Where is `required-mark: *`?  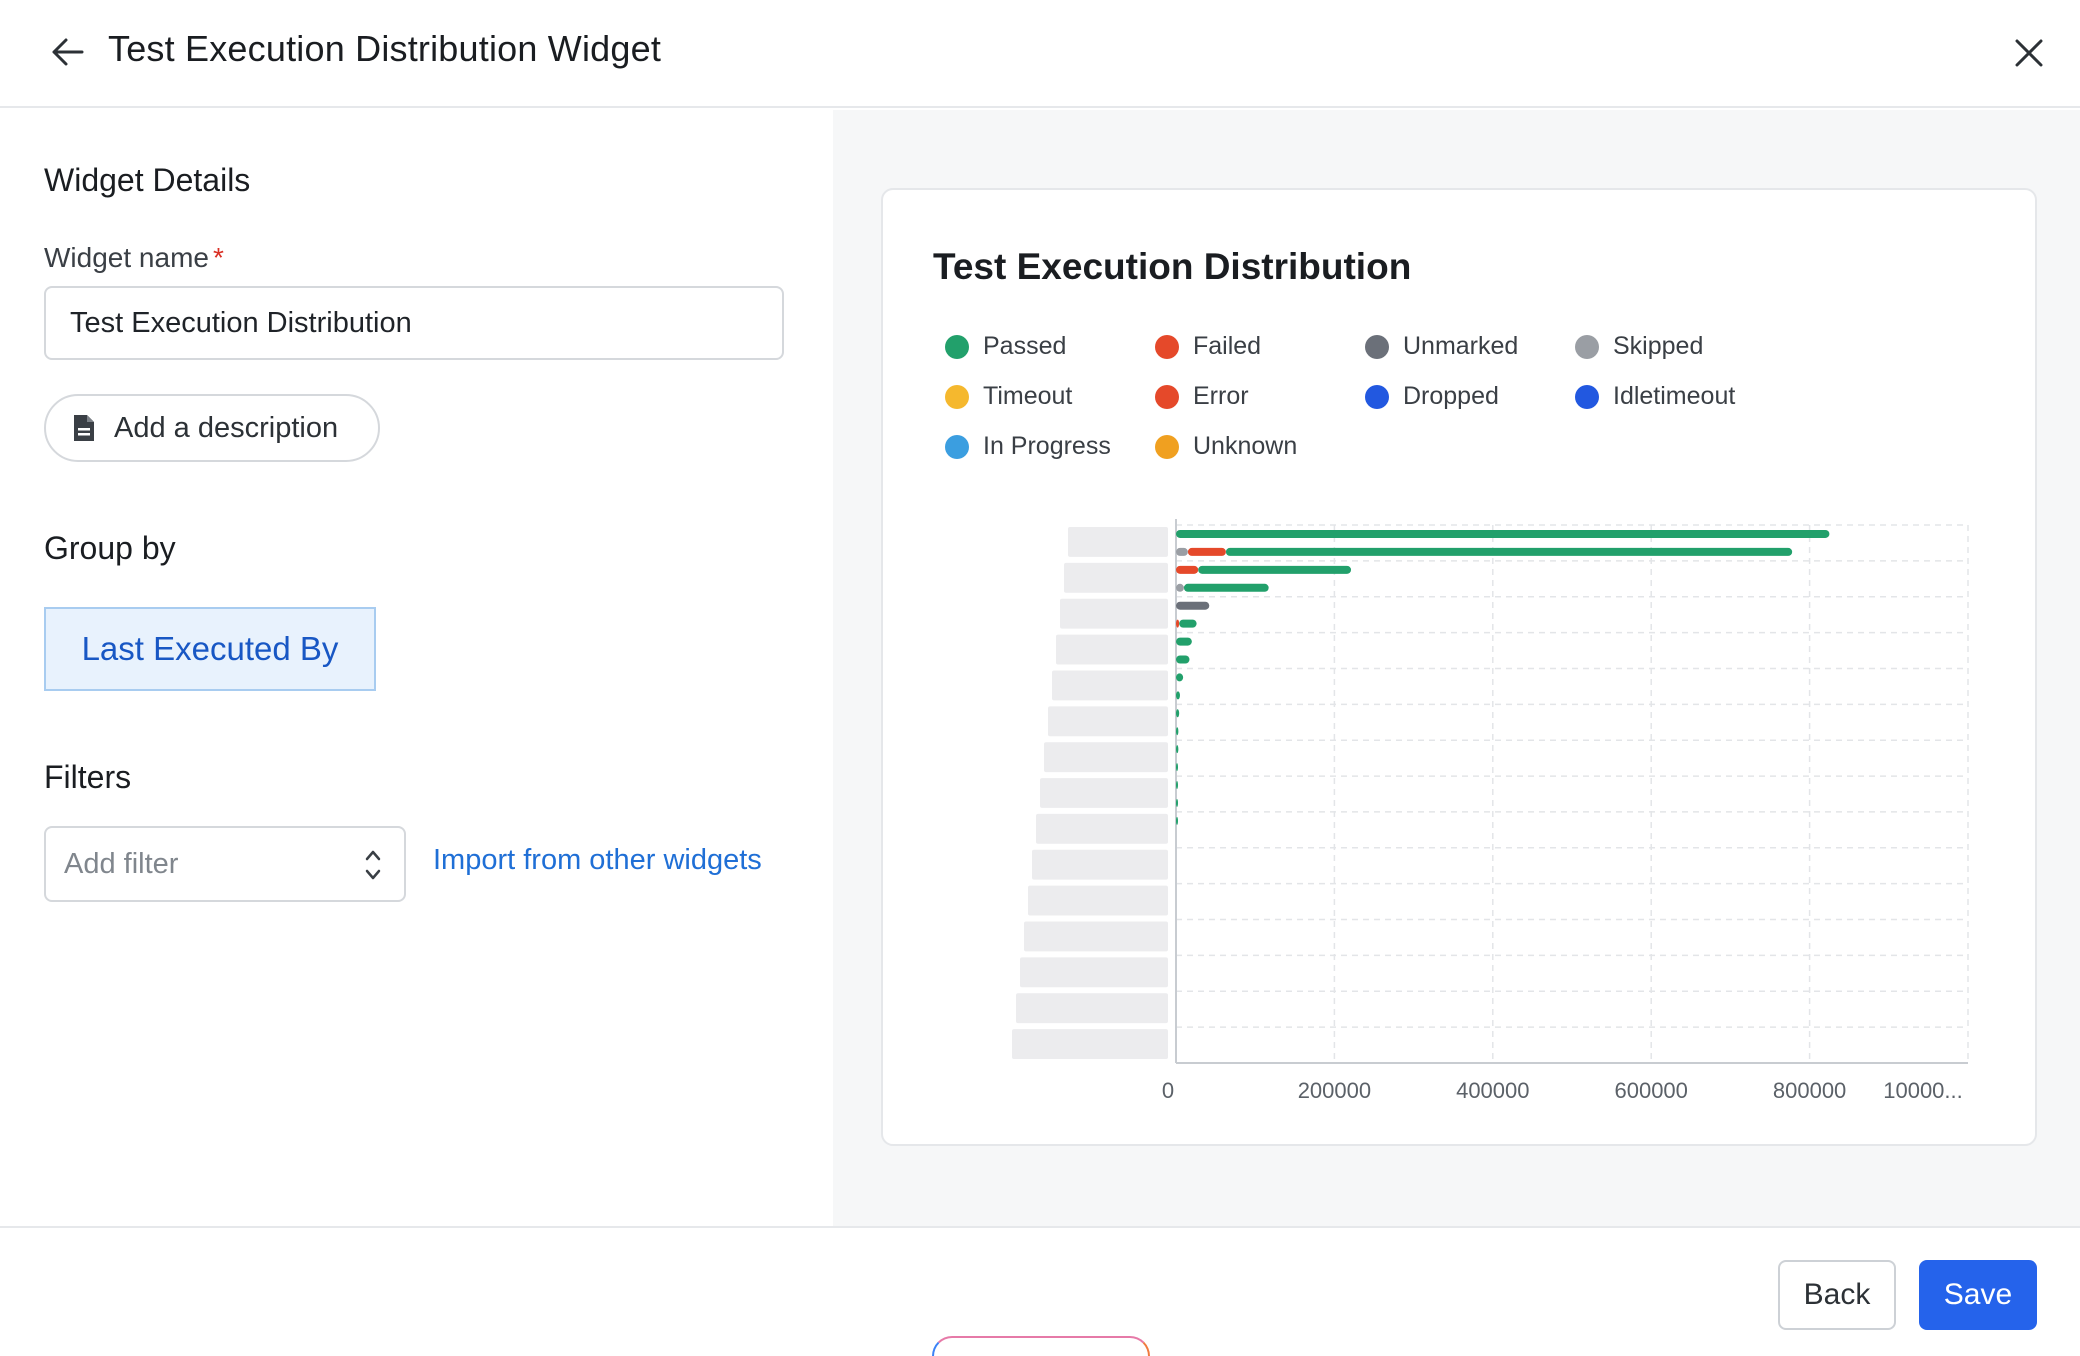
required-mark: * is located at coordinates (218, 257).